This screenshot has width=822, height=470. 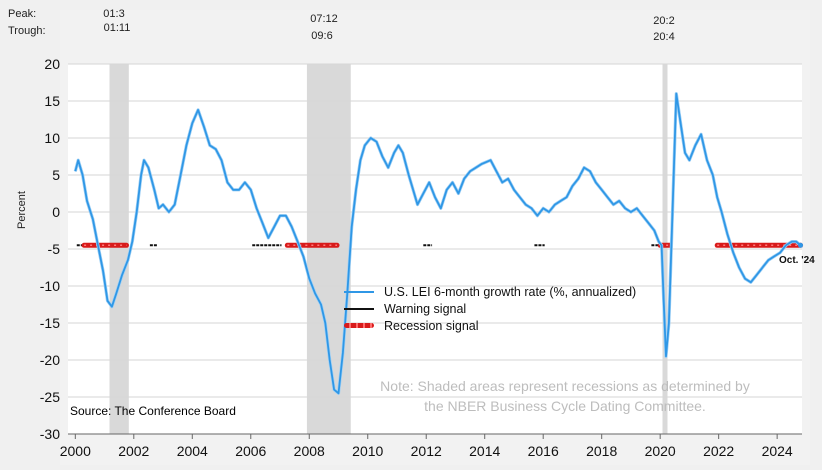 I want to click on y-tick-label-20: 20, so click(x=52, y=64).